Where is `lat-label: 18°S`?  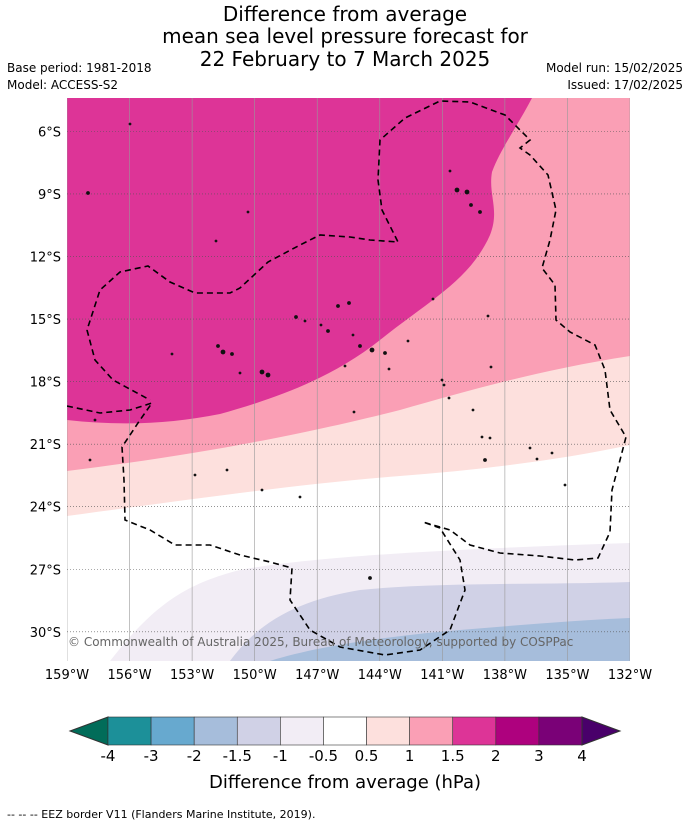
lat-label: 18°S is located at coordinates (45, 383).